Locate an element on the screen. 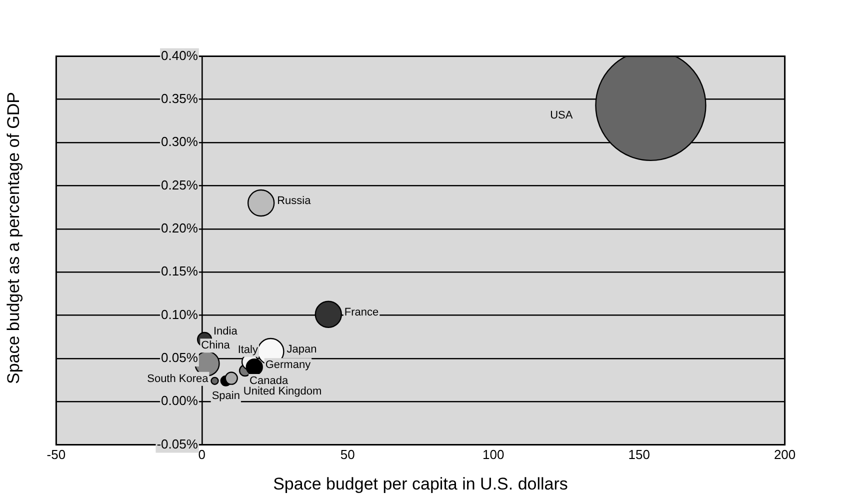  series-label: South Korea is located at coordinates (178, 378).